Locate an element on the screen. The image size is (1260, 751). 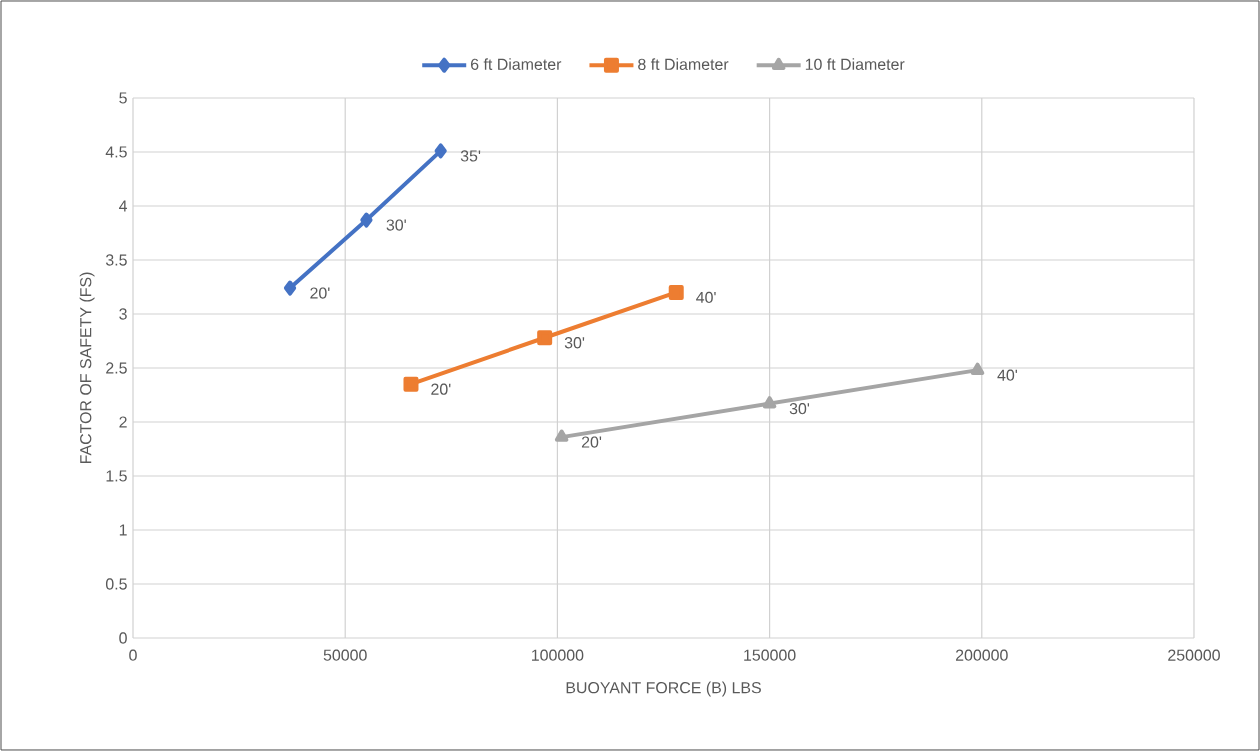
y-tick-label: 0.5 is located at coordinates (116, 584).